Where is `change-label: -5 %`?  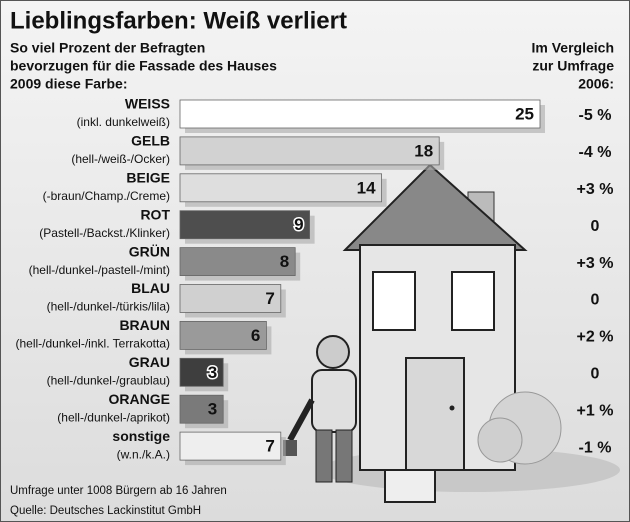
change-label: -5 % is located at coordinates (595, 115).